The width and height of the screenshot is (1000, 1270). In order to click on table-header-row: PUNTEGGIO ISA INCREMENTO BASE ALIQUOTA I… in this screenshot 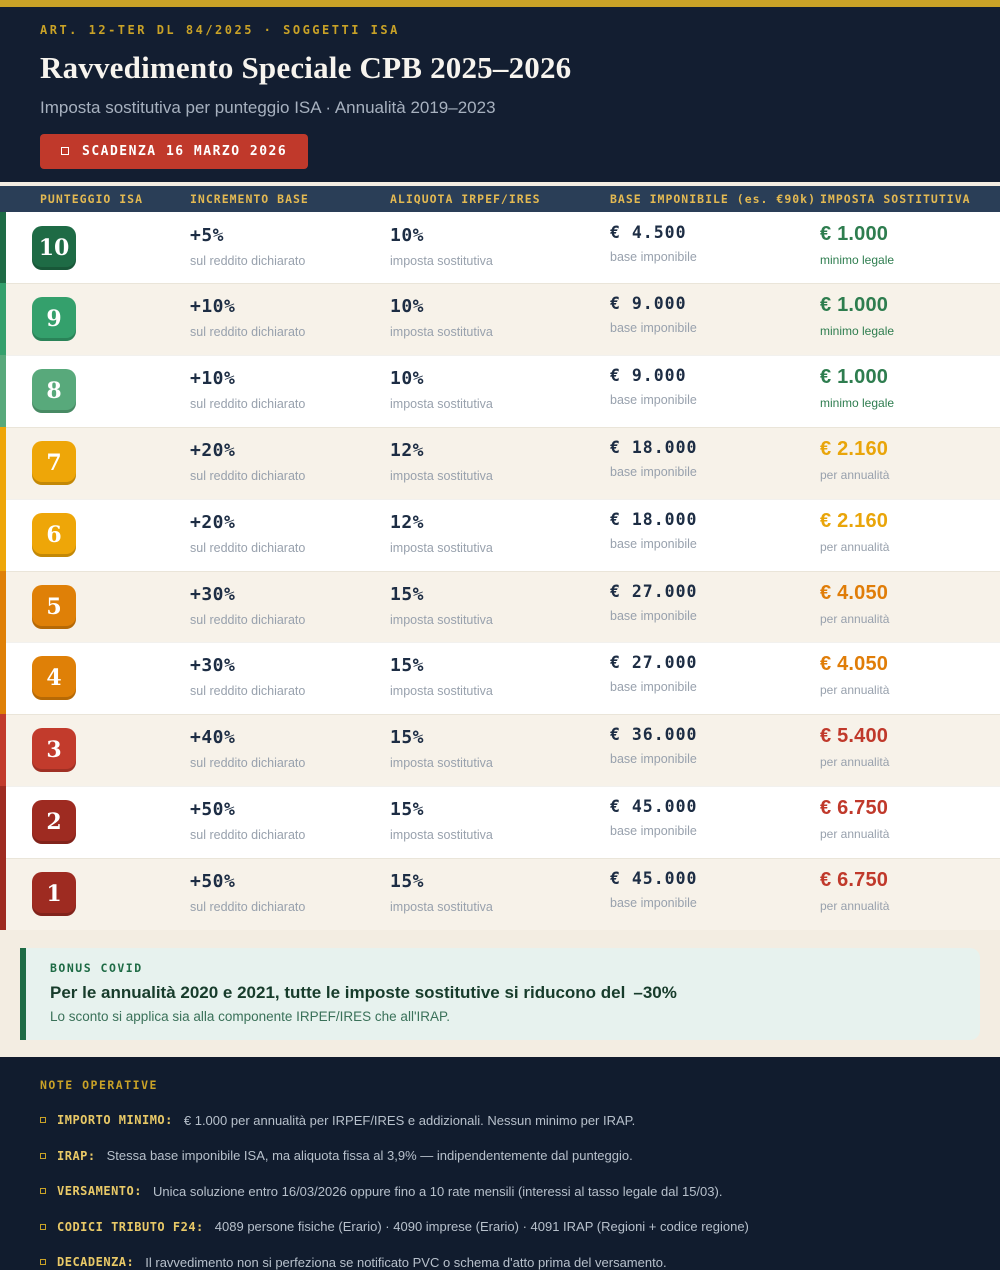, I will do `click(500, 196)`.